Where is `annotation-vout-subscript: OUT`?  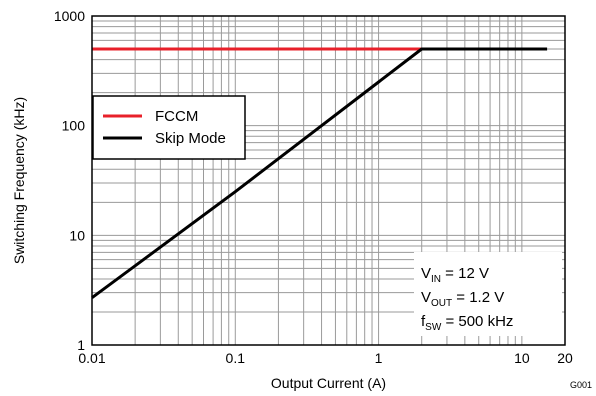
annotation-vout-subscript: OUT is located at coordinates (441, 303).